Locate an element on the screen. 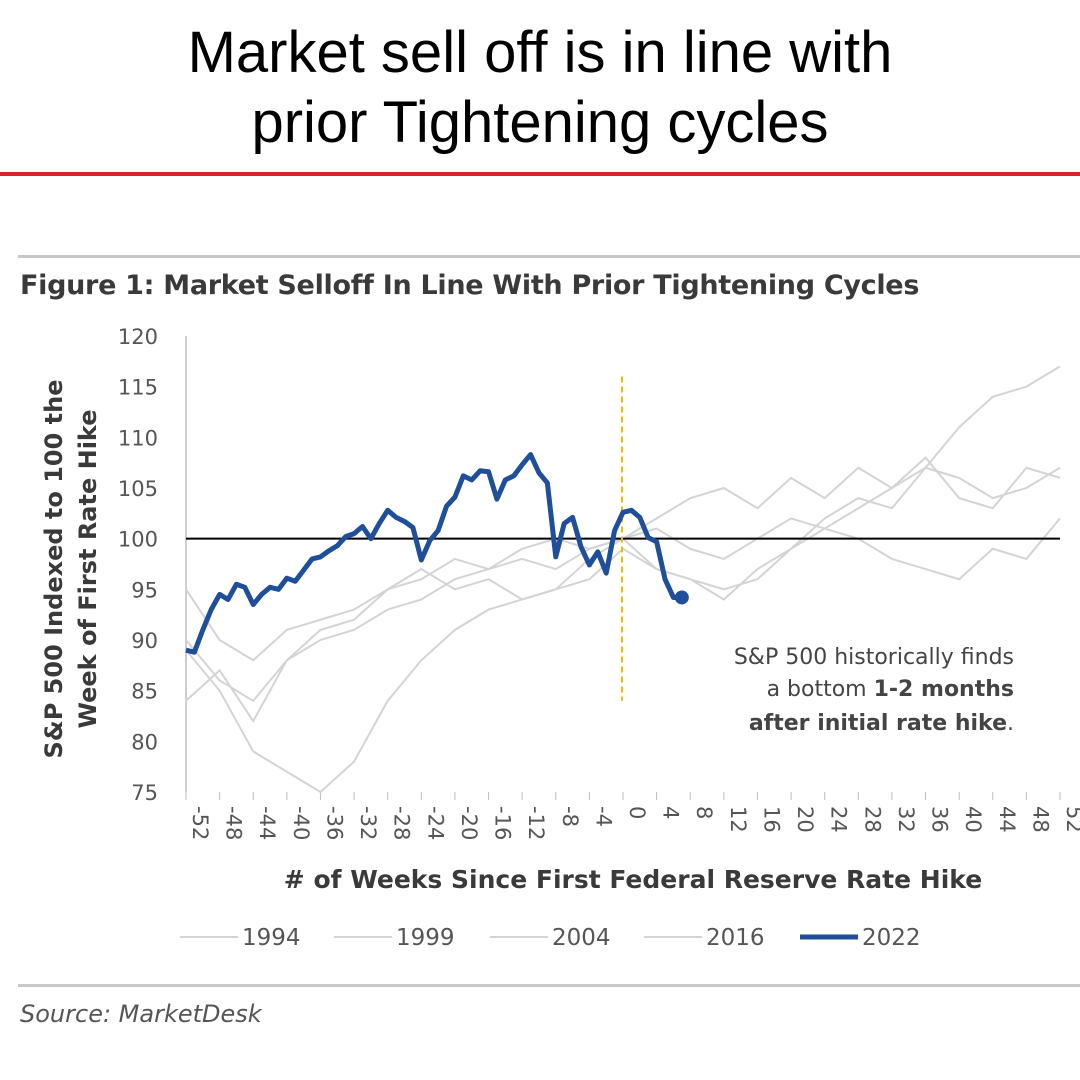  x-tick-label: -44 is located at coordinates (267, 823).